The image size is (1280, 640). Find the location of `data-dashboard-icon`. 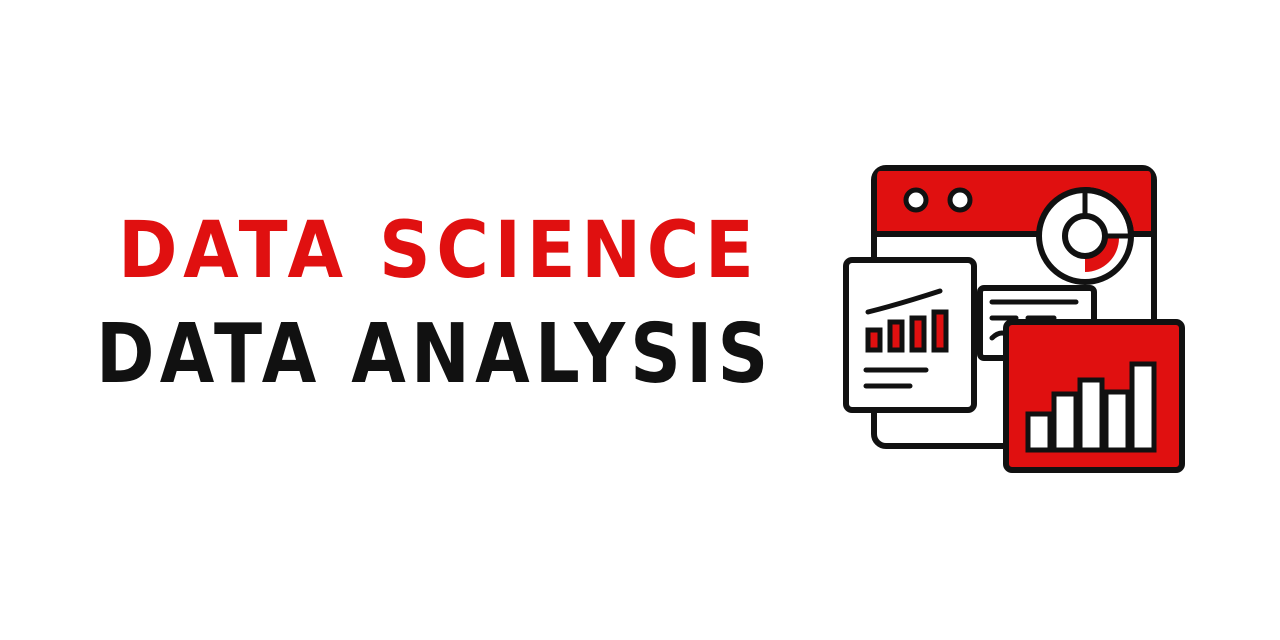

data-dashboard-icon is located at coordinates (1015, 320).